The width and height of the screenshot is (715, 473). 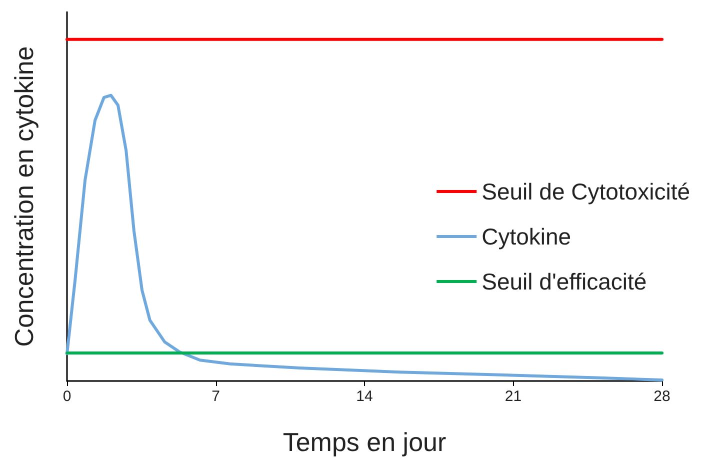 I want to click on legend-label: Seuil de Cytotoxicité, so click(x=586, y=191).